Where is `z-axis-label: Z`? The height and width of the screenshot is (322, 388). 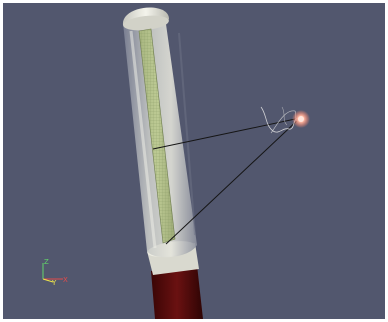
z-axis-label: Z is located at coordinates (46, 262).